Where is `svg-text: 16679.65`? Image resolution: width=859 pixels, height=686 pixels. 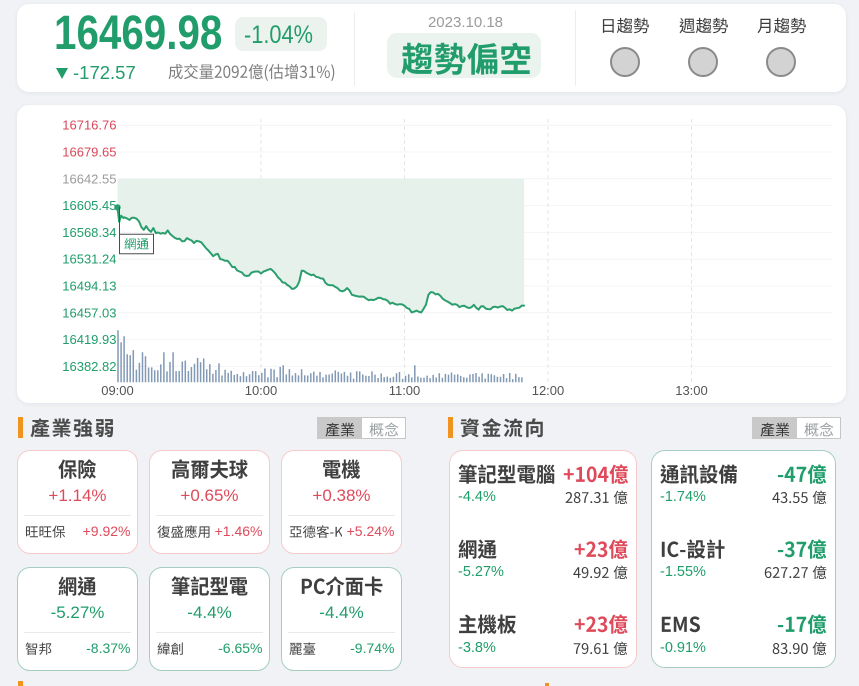 svg-text: 16679.65 is located at coordinates (89, 152).